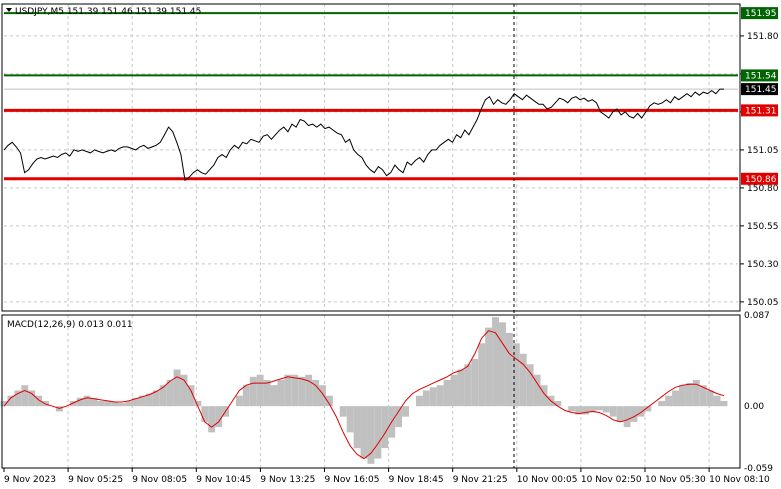 This screenshot has height=489, width=781. Describe the element at coordinates (675, 480) in the screenshot. I see `time-tick-label: 10 Nov 05:30` at that location.